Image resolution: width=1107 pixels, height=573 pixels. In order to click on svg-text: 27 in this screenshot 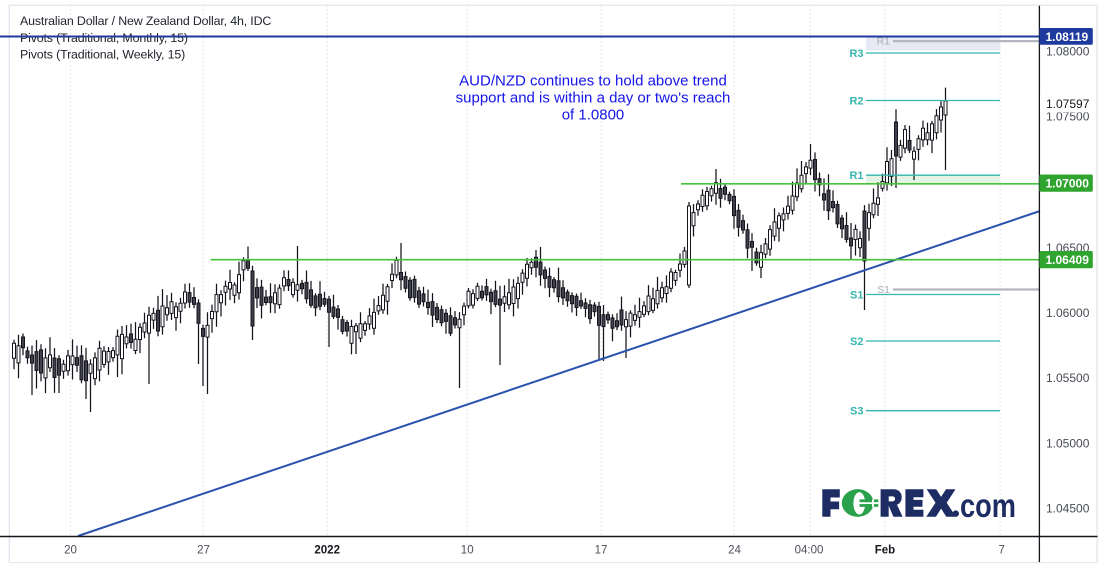, I will do `click(203, 551)`.